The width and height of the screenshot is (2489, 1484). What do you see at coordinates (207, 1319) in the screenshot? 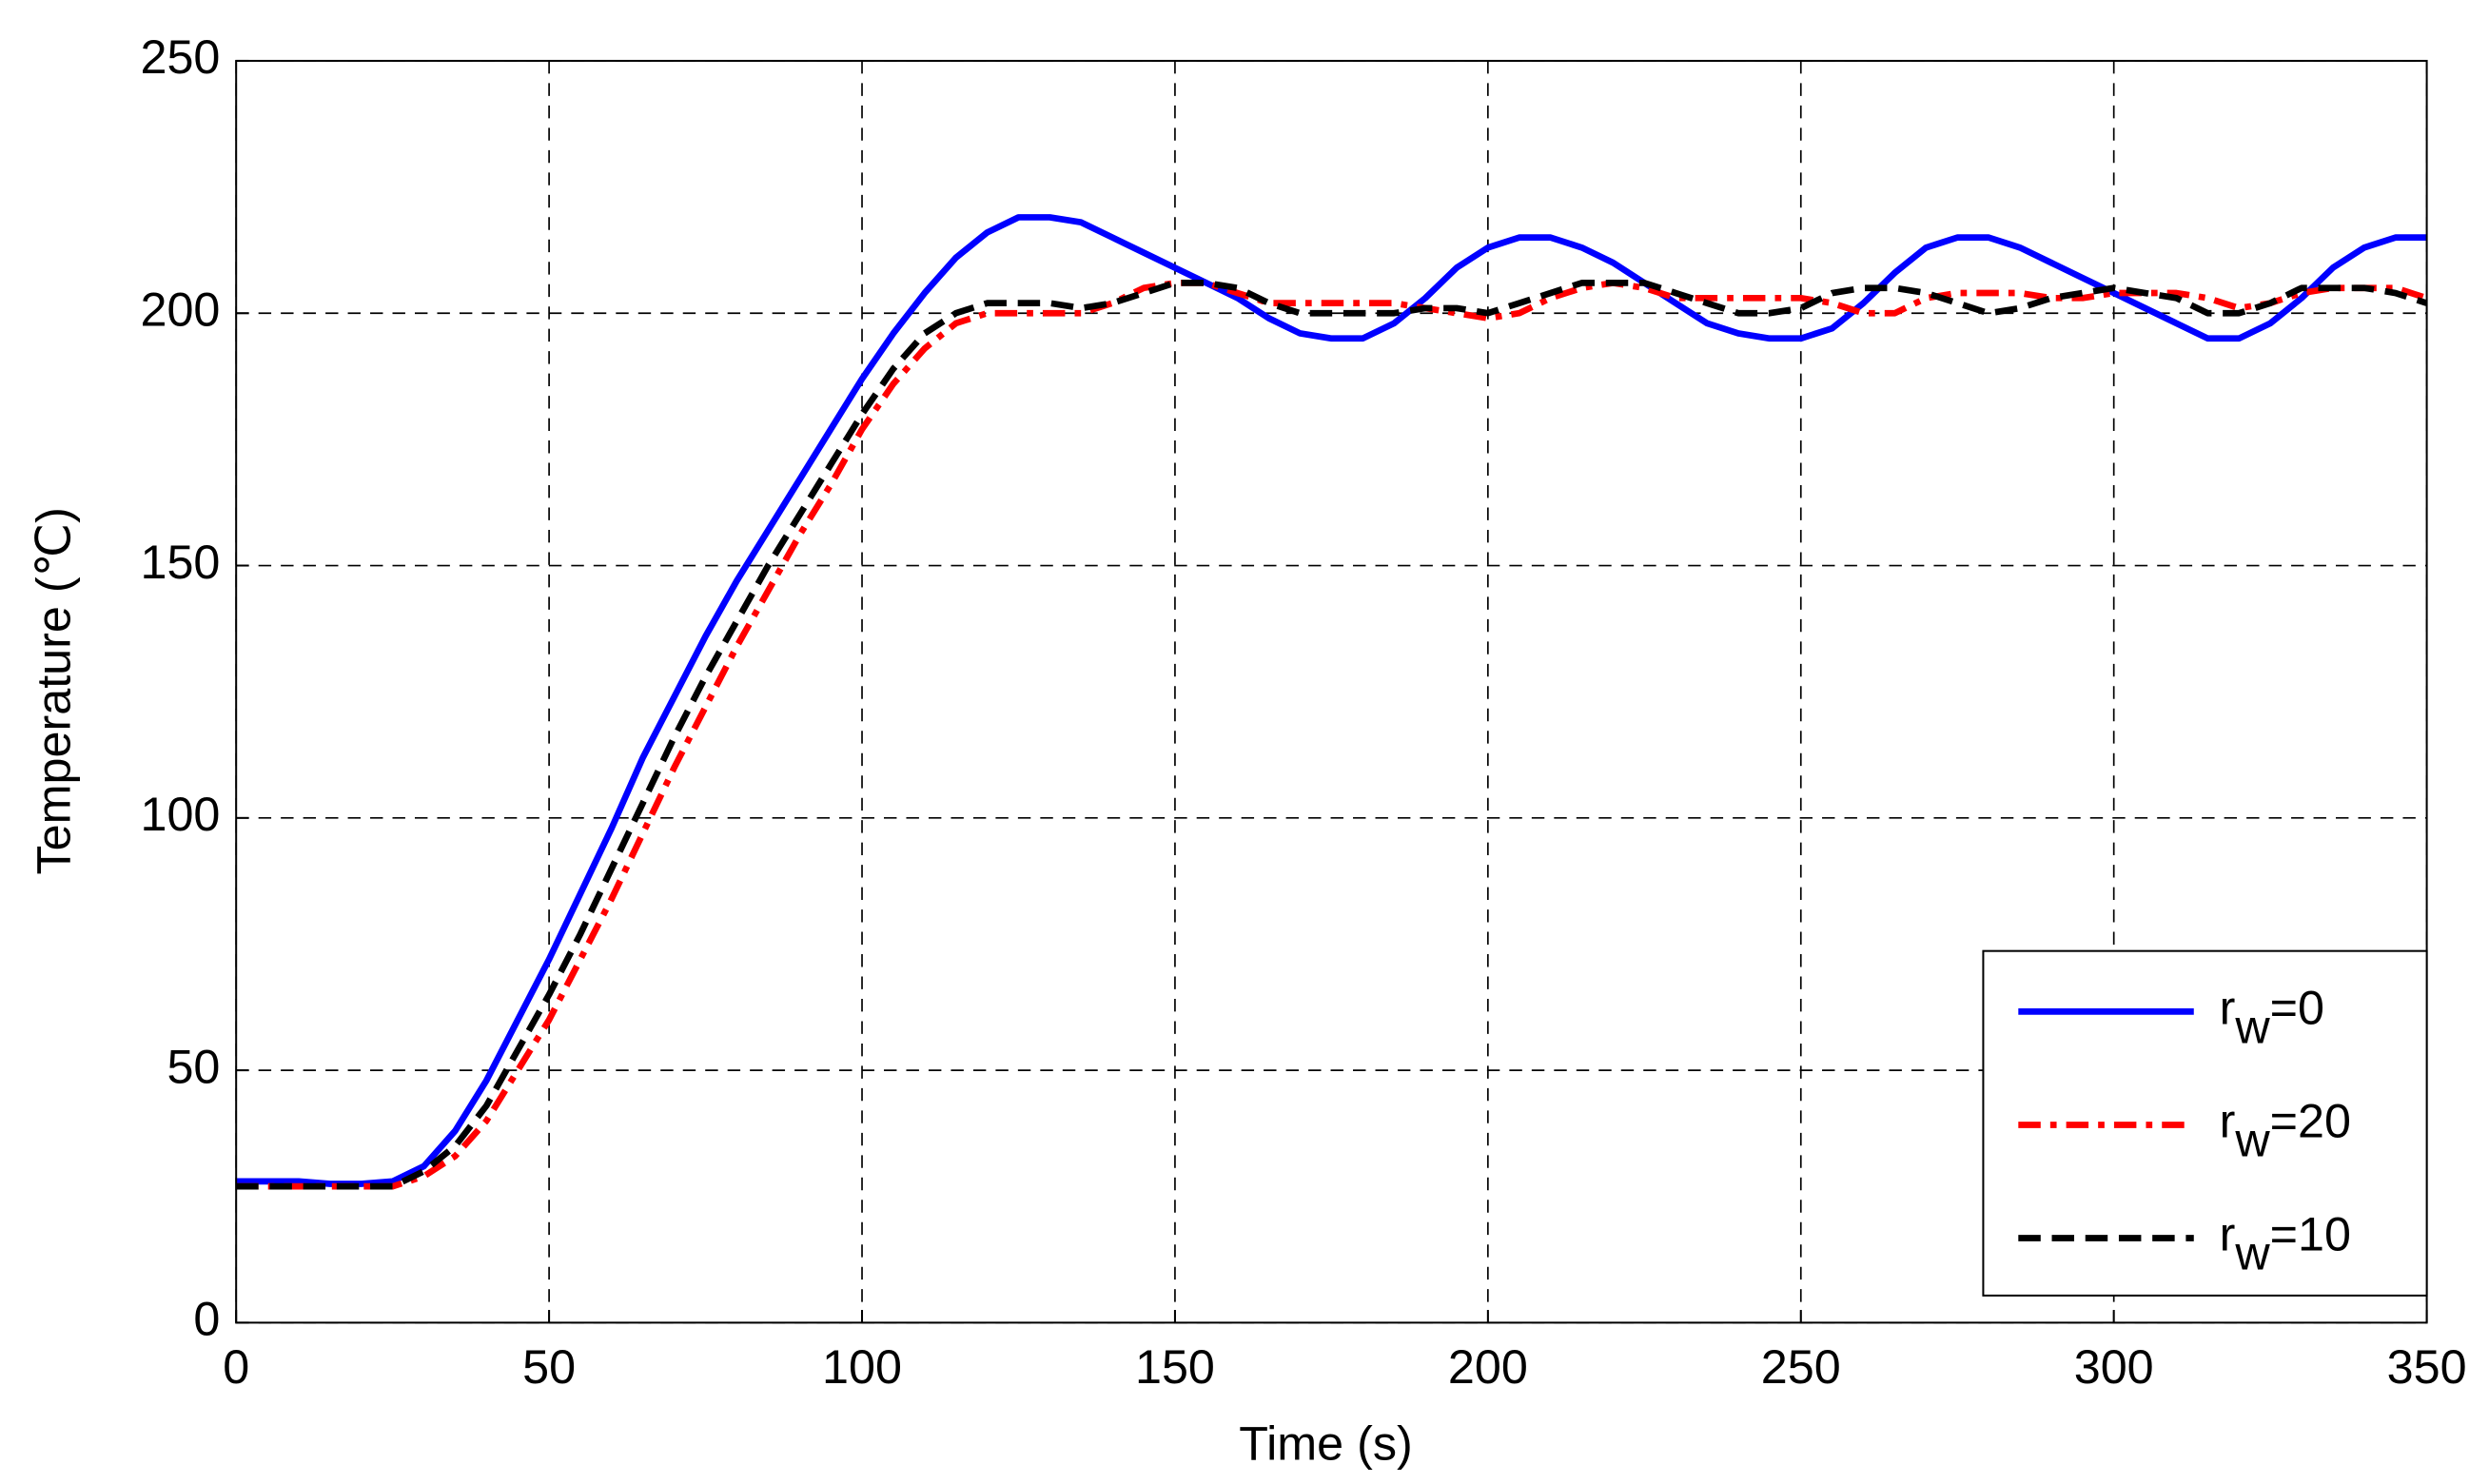
I see `y-tick-label: 0` at bounding box center [207, 1319].